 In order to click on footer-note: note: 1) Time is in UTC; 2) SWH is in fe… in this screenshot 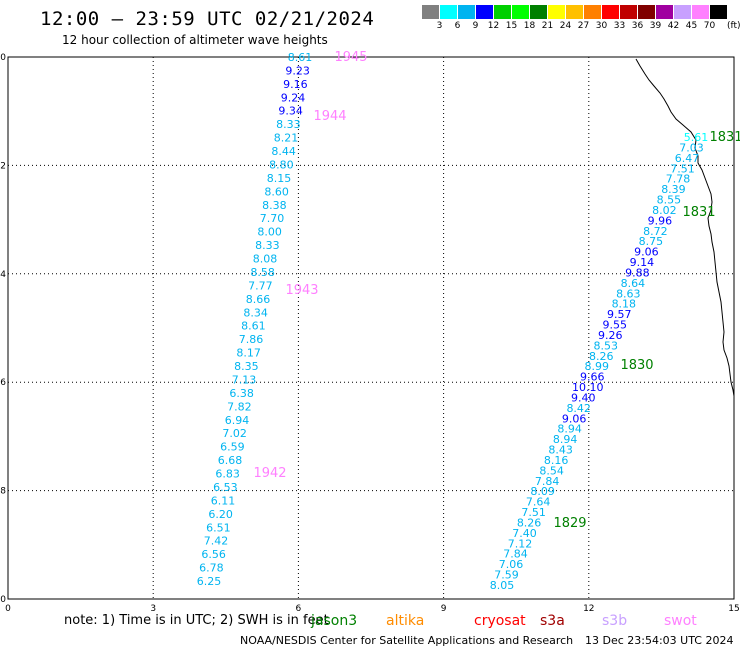, I will do `click(196, 620)`.